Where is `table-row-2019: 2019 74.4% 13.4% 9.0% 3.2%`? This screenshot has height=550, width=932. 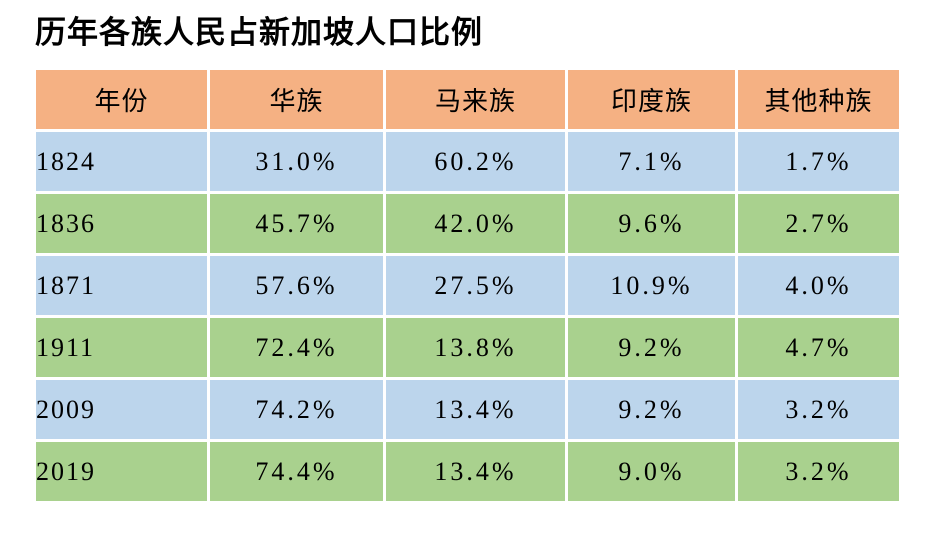 table-row-2019: 2019 74.4% 13.4% 9.0% 3.2% is located at coordinates (467, 472).